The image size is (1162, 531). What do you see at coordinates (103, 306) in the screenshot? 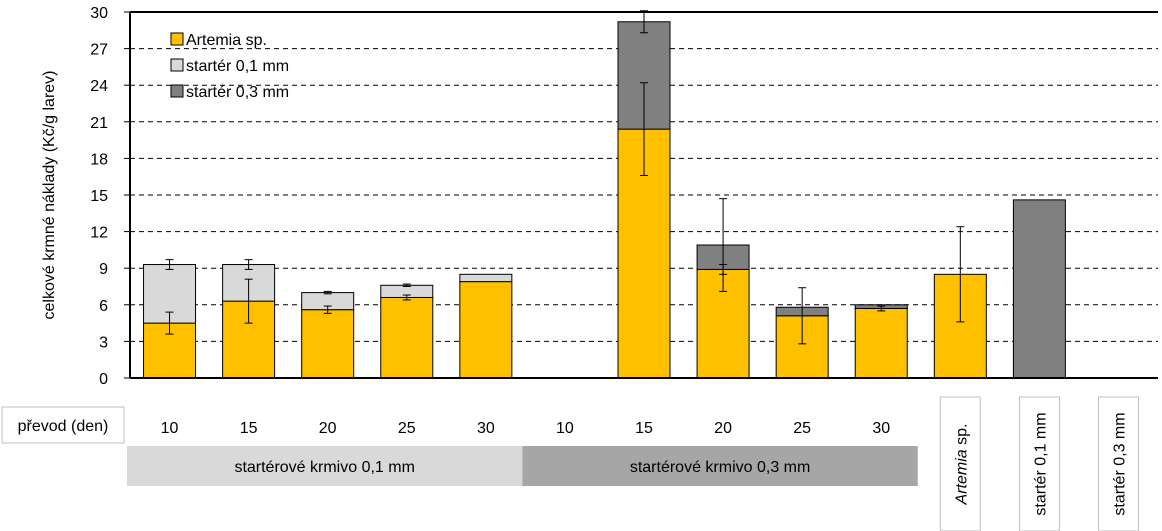
I see `y-tick-label: 6` at bounding box center [103, 306].